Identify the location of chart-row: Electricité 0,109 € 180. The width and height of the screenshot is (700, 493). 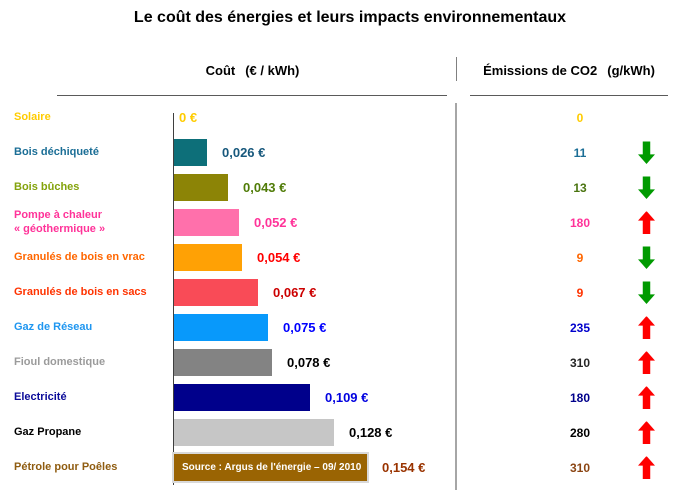
(350, 397).